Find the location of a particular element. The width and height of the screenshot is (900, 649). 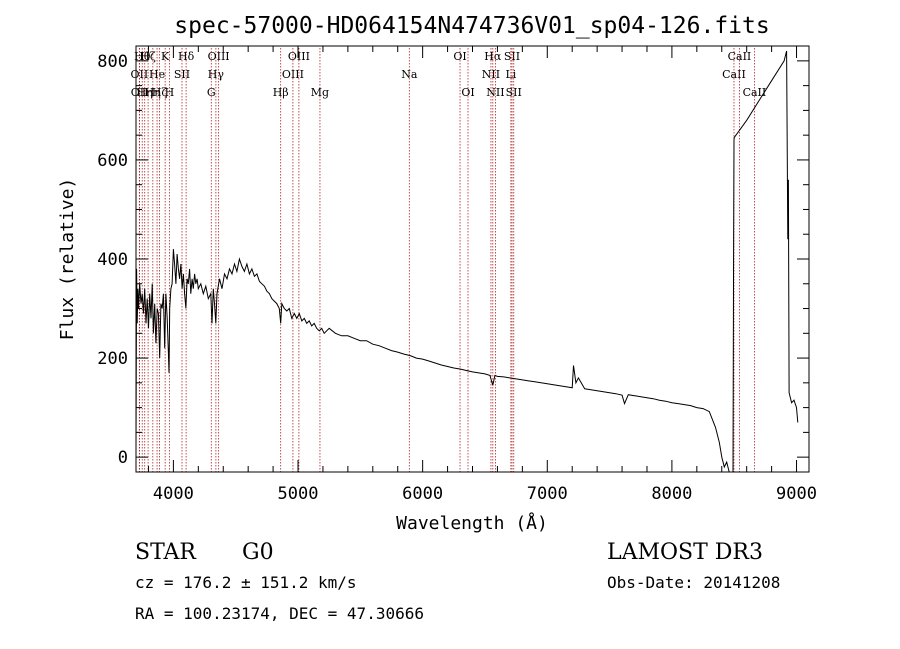

x-tick-label-4: 8000 is located at coordinates (671, 494).